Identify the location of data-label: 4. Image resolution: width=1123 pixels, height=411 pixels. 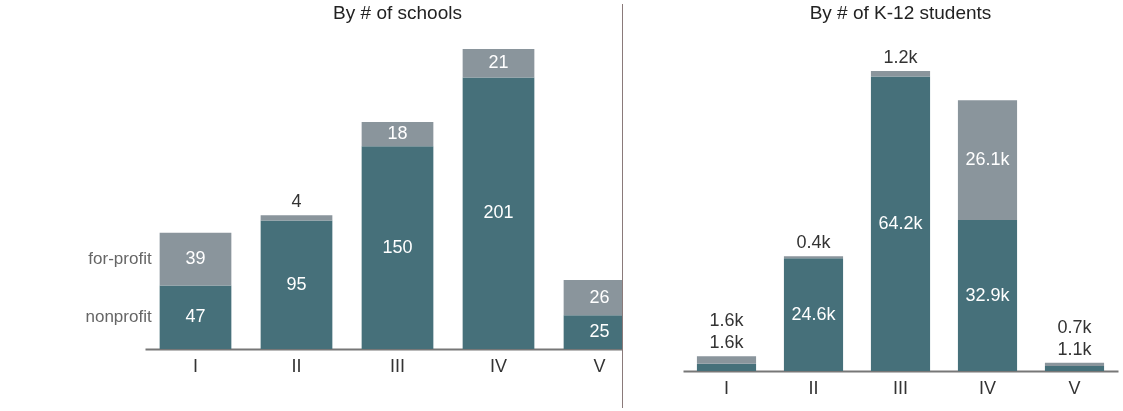
(296, 201).